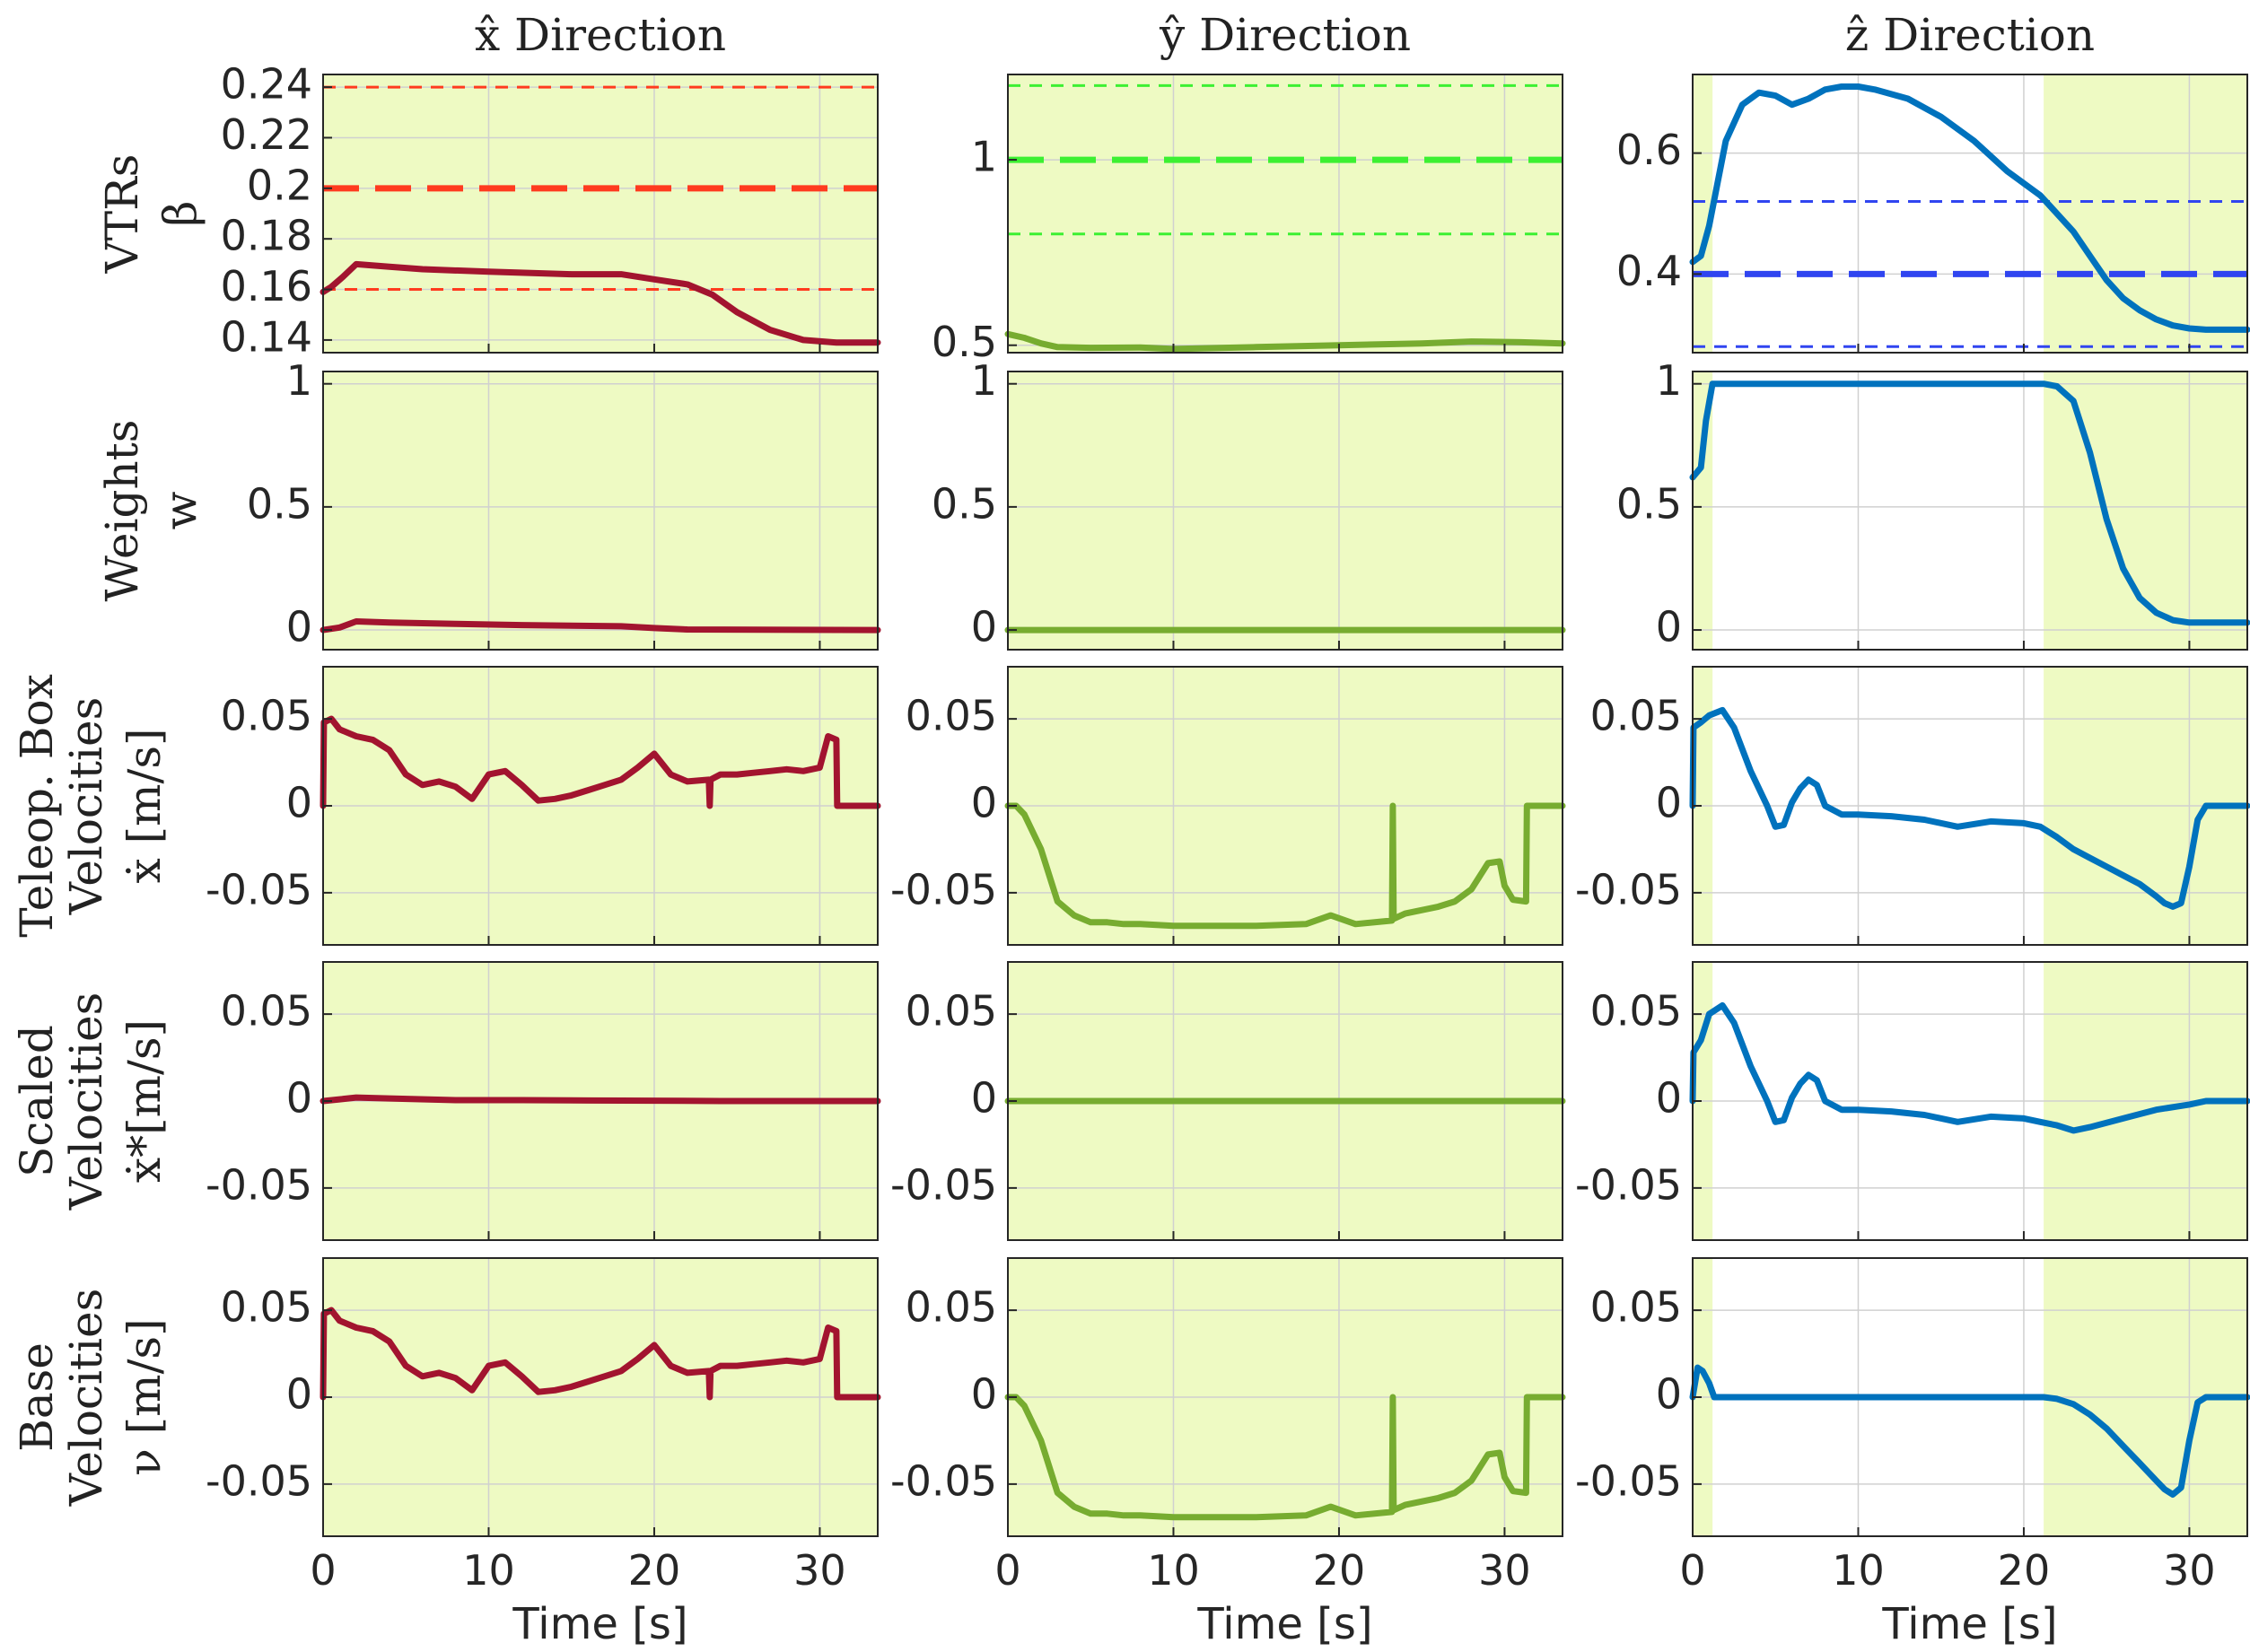 The width and height of the screenshot is (2250, 1652). I want to click on row-label-teleop-velocities-line-2: Velocities, so click(86, 806).